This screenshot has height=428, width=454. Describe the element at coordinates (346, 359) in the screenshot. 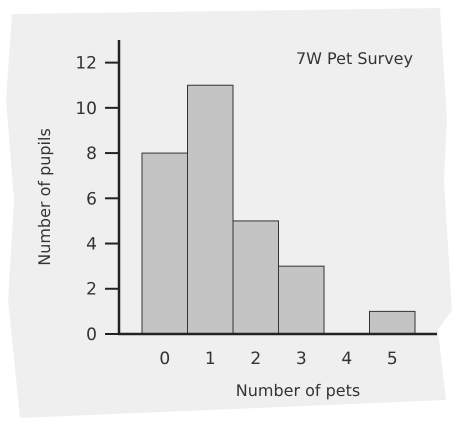

I see `x-tick-label: 4` at that location.